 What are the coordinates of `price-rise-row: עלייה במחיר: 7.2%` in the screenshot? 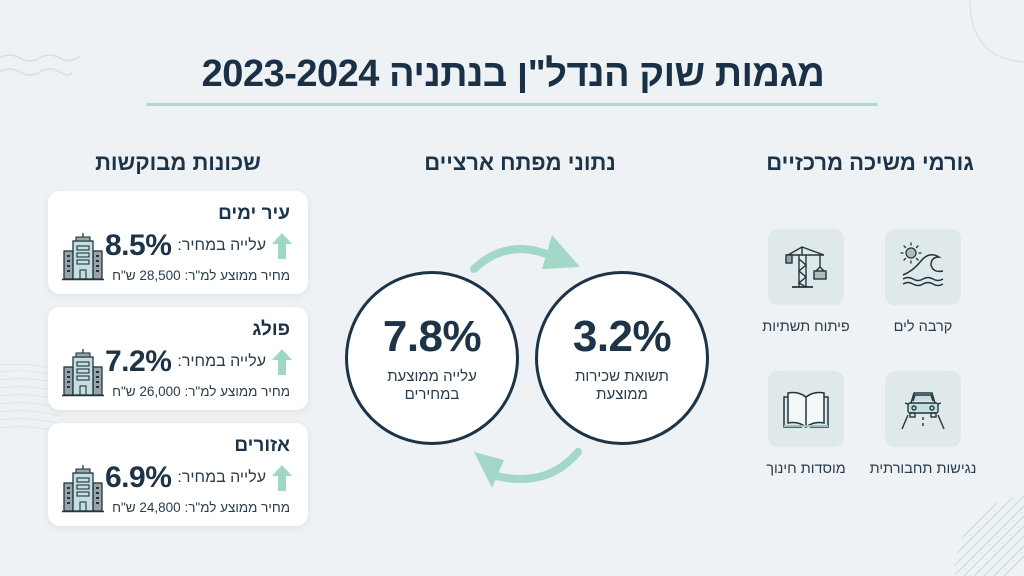 It's located at (198, 362).